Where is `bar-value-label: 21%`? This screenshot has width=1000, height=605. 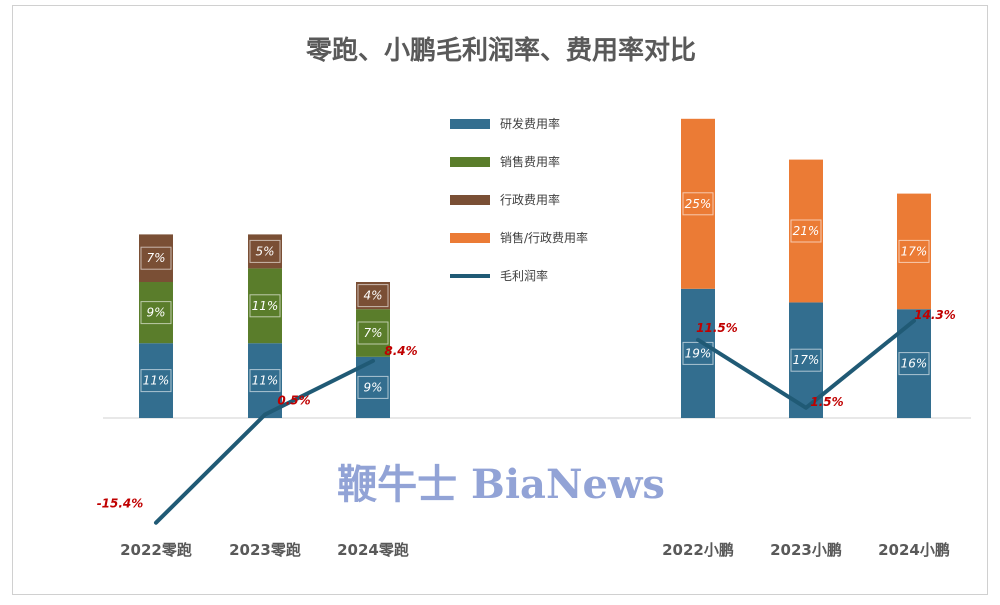 bar-value-label: 21% is located at coordinates (806, 231).